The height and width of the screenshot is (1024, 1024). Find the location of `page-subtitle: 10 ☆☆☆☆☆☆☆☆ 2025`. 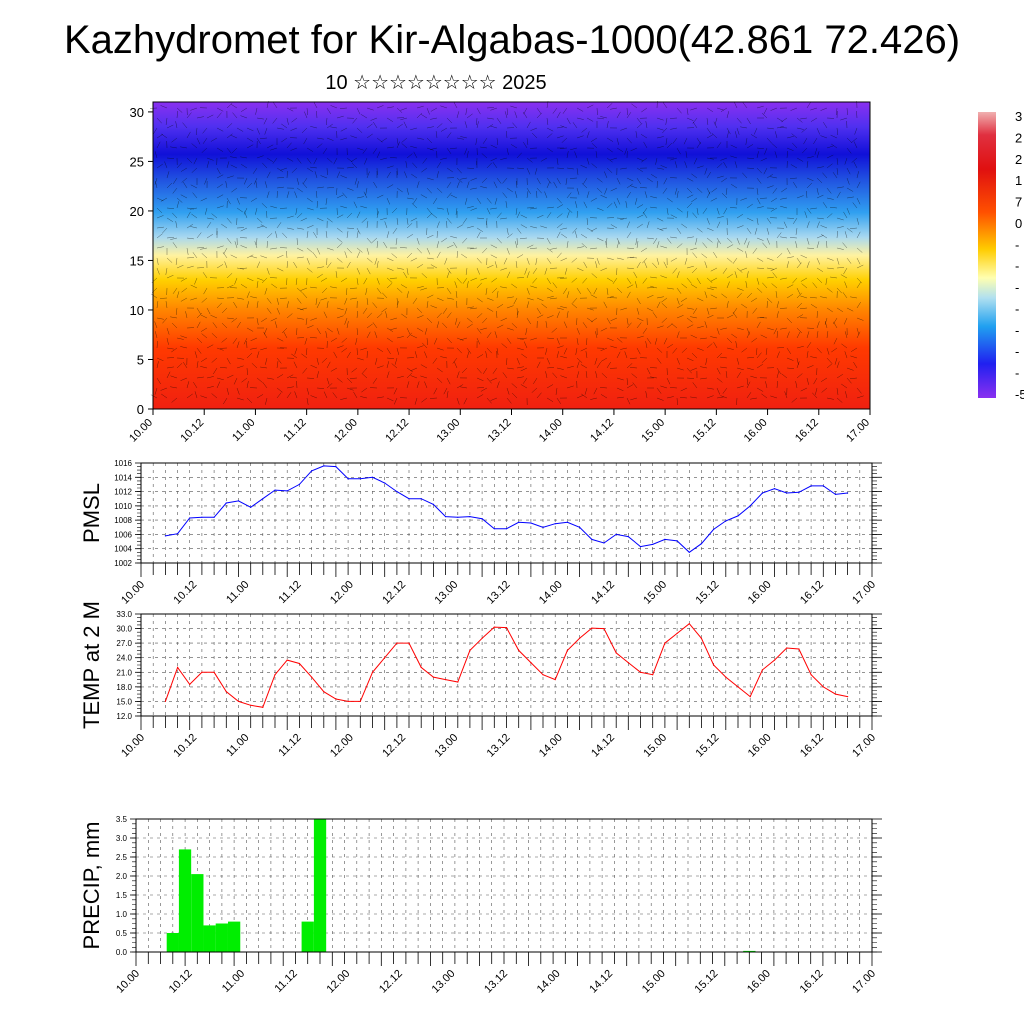

page-subtitle: 10 ☆☆☆☆☆☆☆☆ 2025 is located at coordinates (436, 83).